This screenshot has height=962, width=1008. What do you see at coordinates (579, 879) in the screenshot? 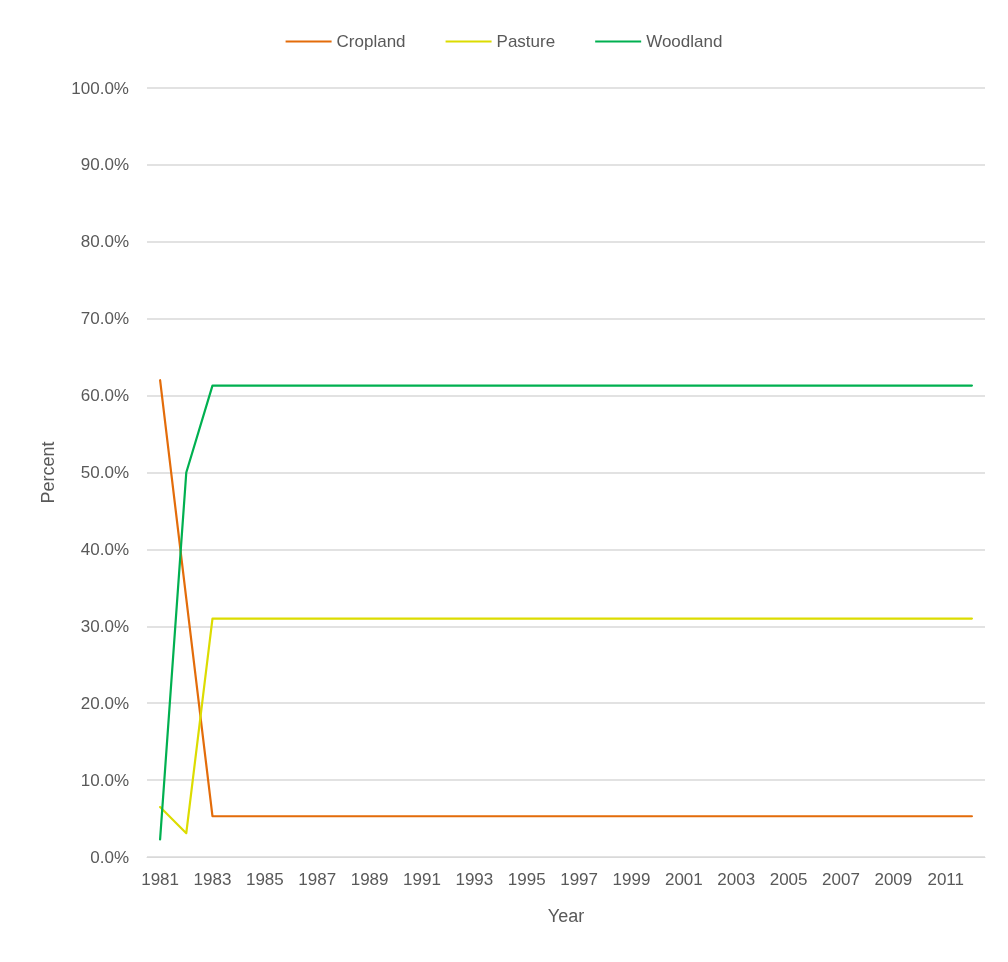
I see `x-tick-label: 1997` at bounding box center [579, 879].